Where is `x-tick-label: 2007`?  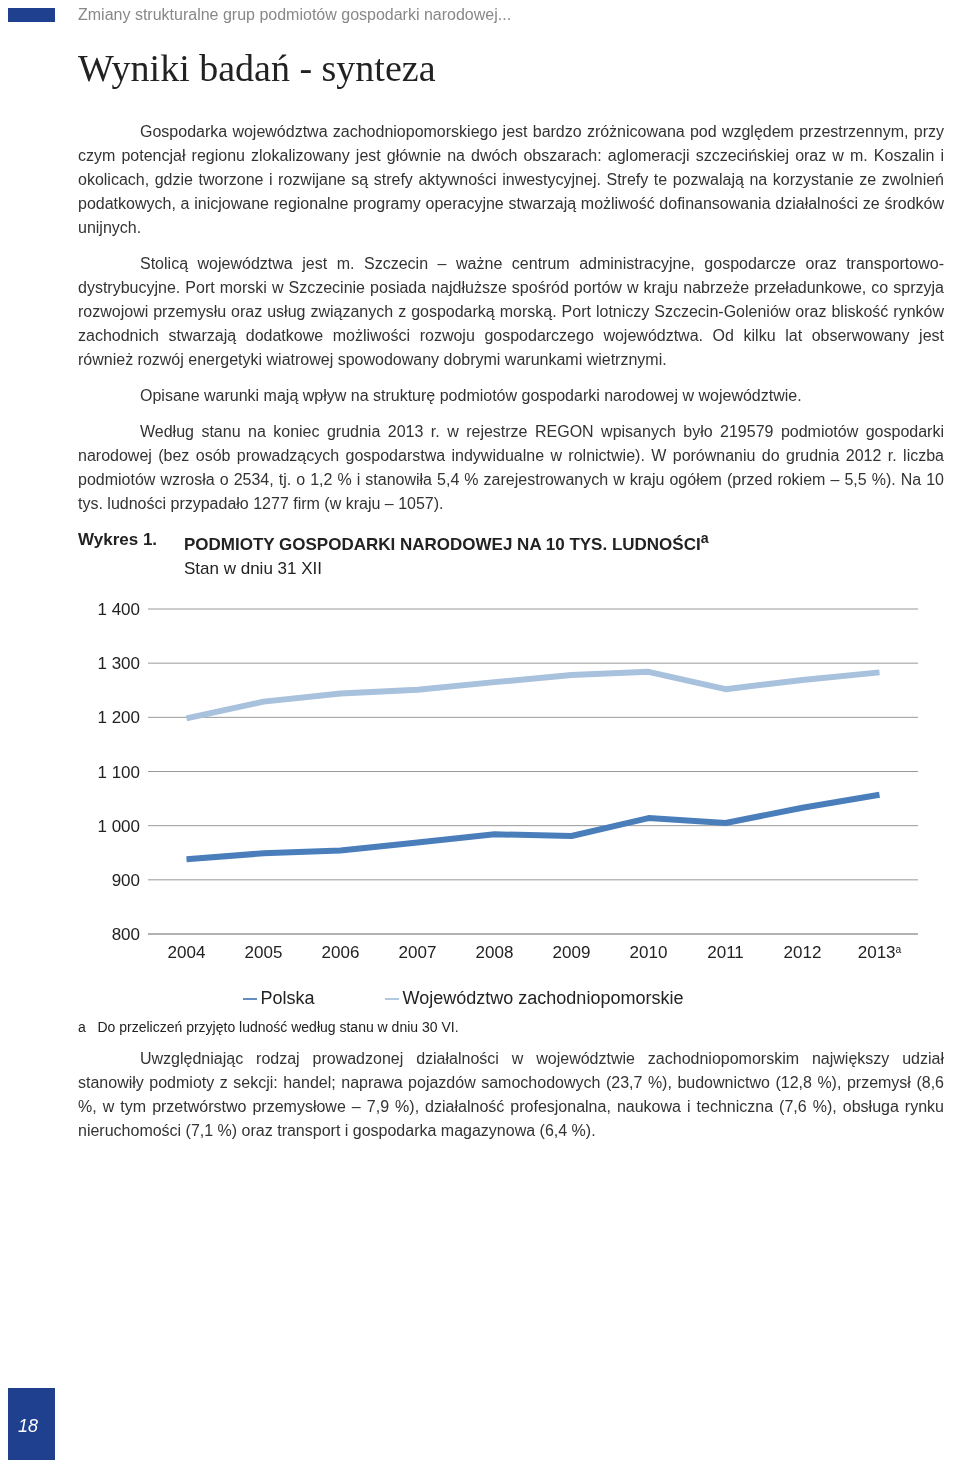 x-tick-label: 2007 is located at coordinates (417, 952).